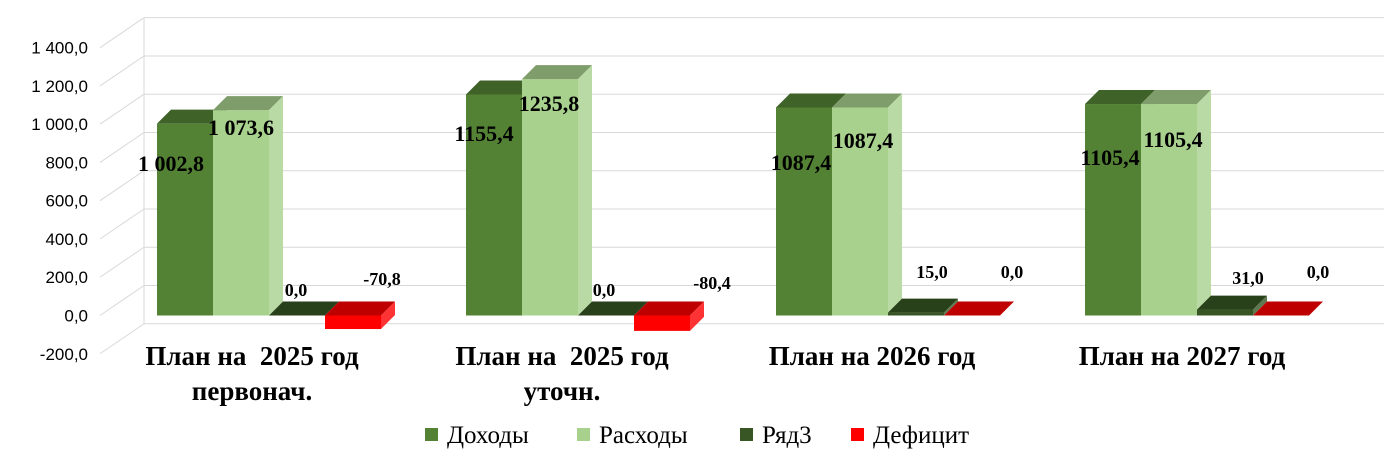 The image size is (1389, 457). What do you see at coordinates (697, 435) in the screenshot?
I see `legend: Доходы Расходы Ряд3 Дефицит` at bounding box center [697, 435].